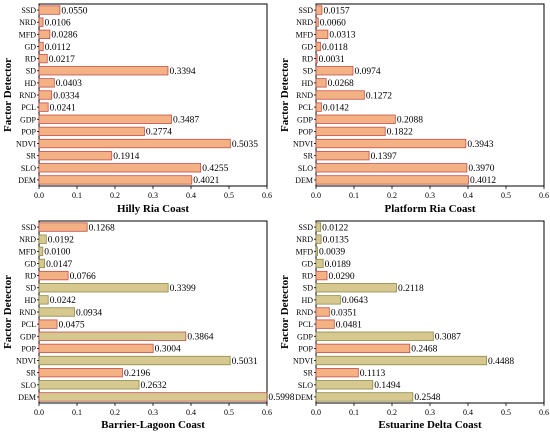 This screenshot has width=550, height=439. I want to click on data-label-pcl: 0.0481, so click(349, 325).